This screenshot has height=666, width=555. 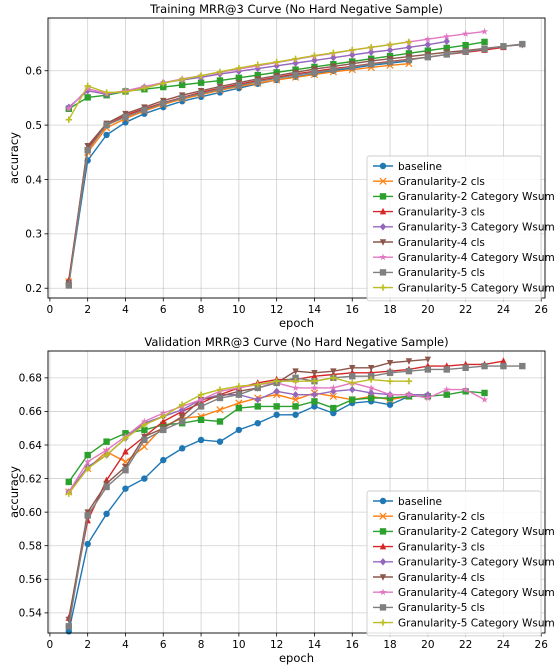 I want to click on y-tick-label: 0.54, so click(x=31, y=614).